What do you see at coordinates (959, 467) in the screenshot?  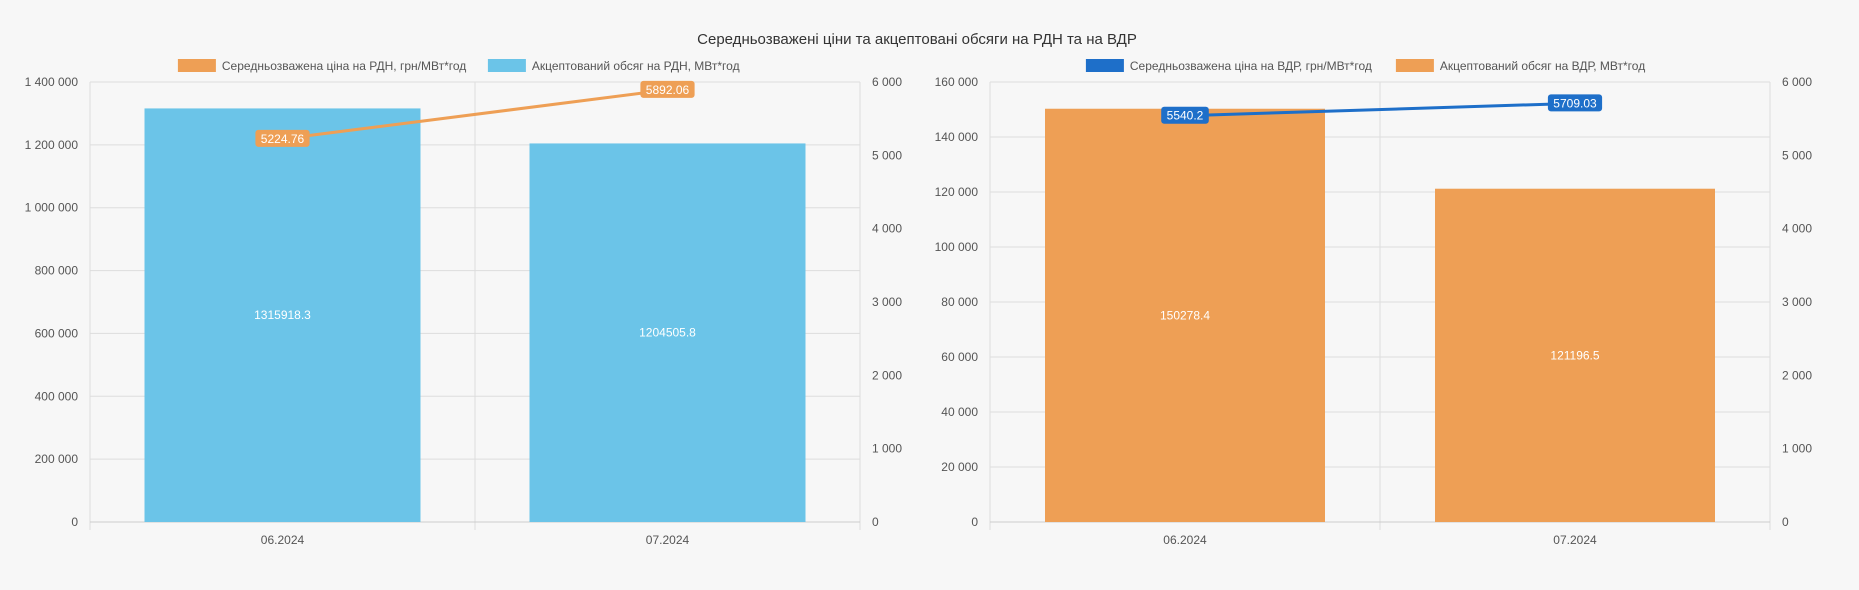 I see `y-left-tick-label: 20 000` at bounding box center [959, 467].